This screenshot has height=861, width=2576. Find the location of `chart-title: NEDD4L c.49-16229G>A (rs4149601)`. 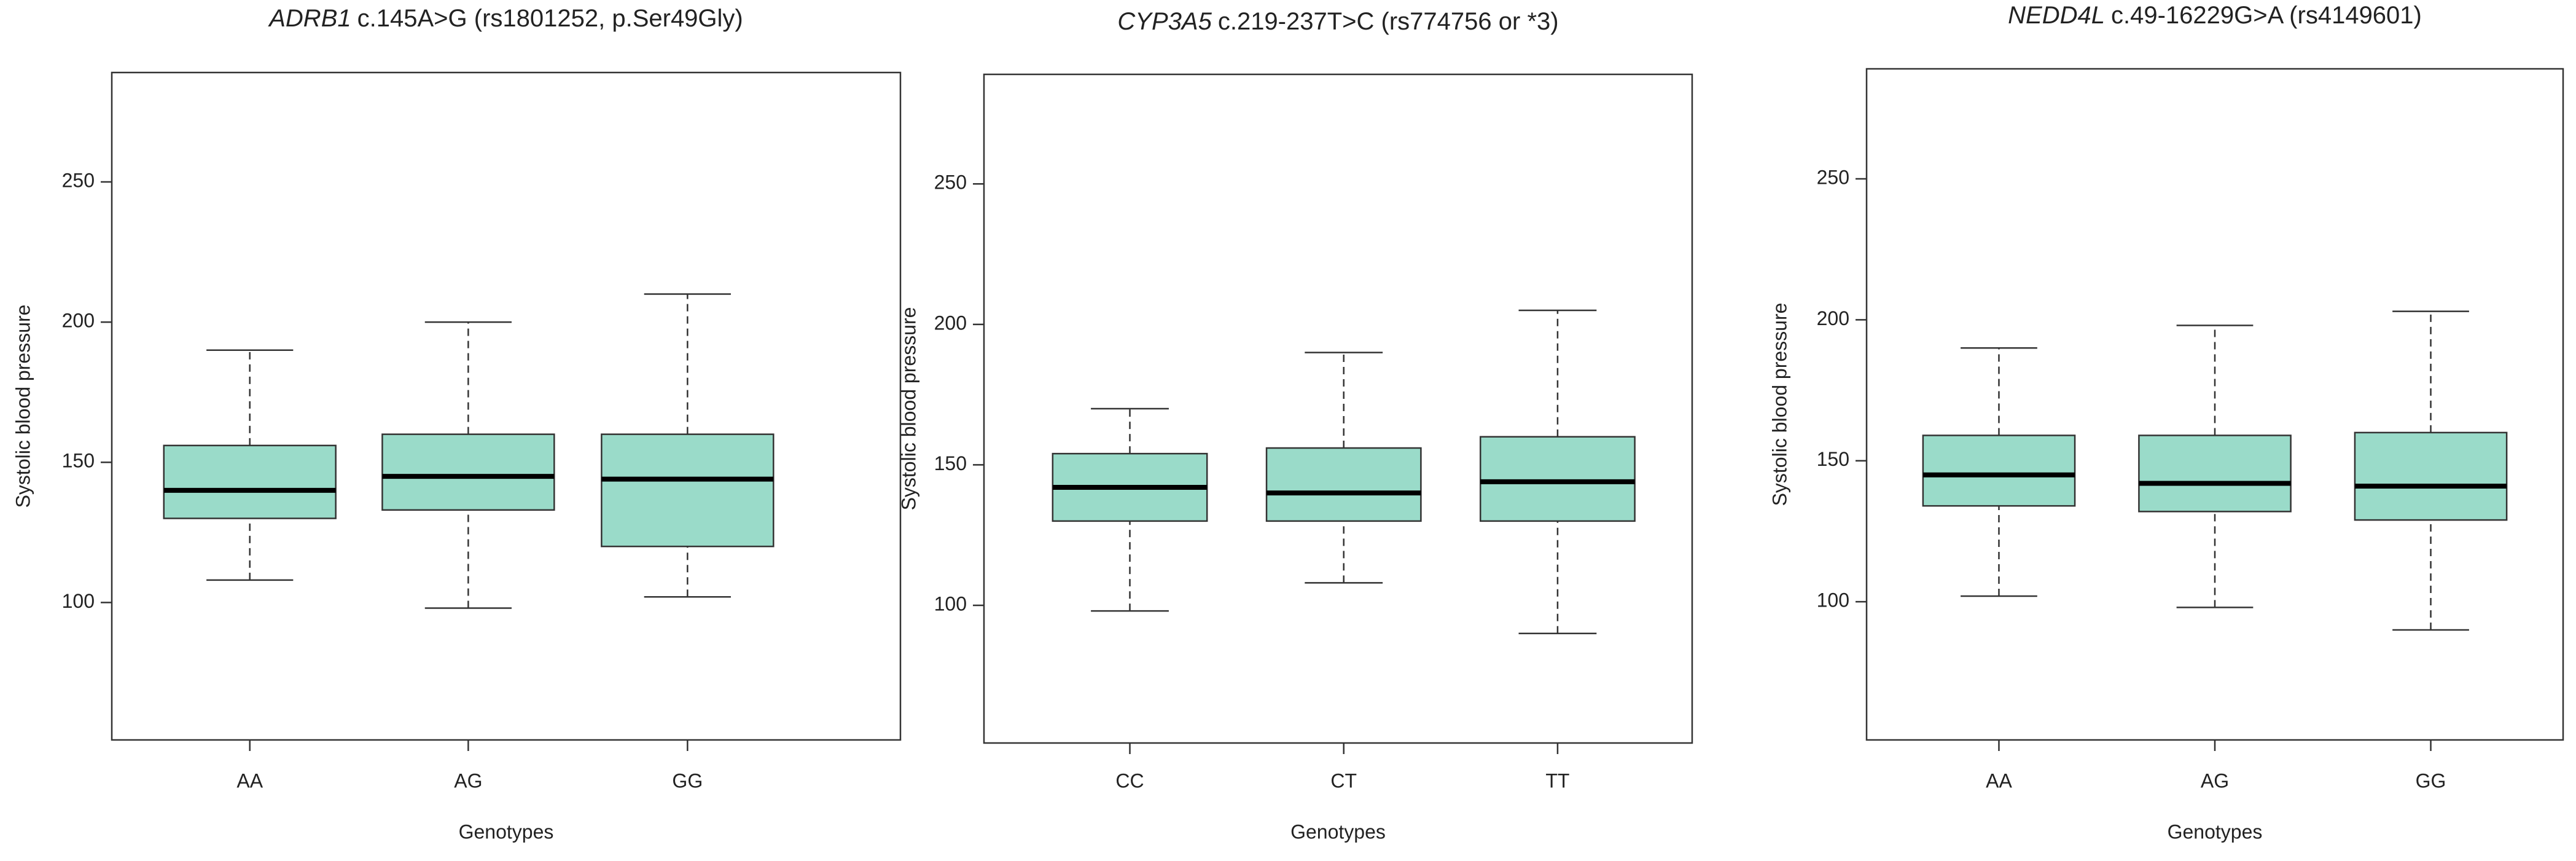

chart-title: NEDD4L c.49-16229G>A (rs4149601) is located at coordinates (2215, 15).